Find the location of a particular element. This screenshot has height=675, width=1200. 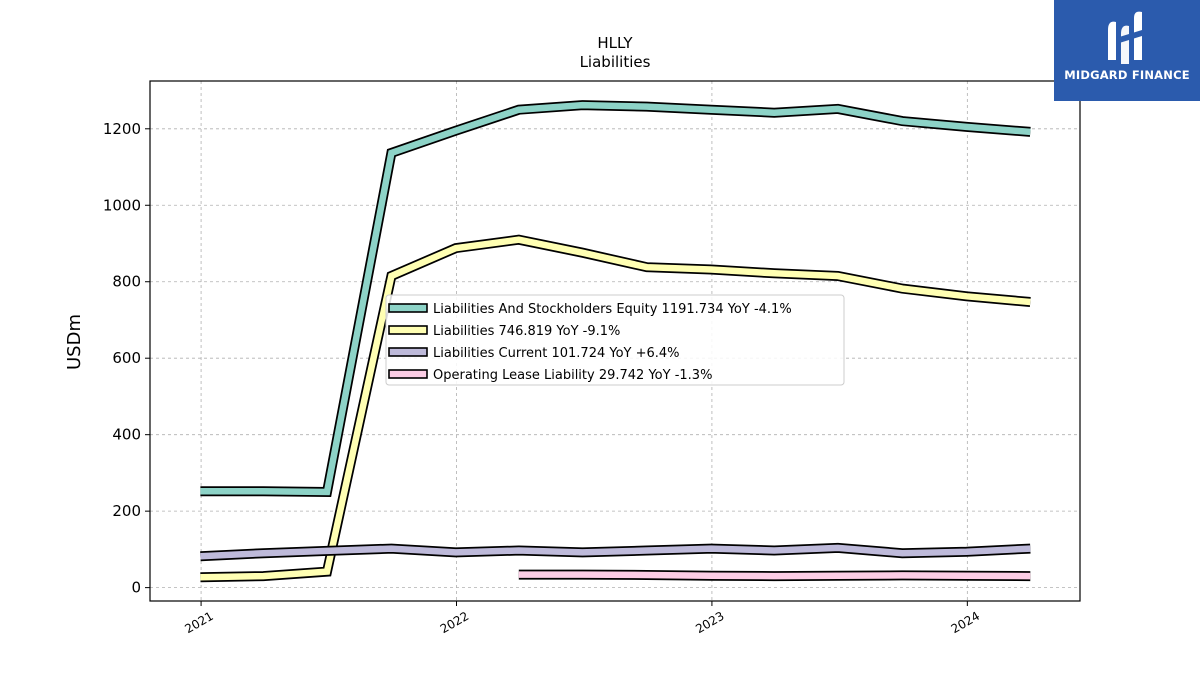

y-tick-label: 1200 is located at coordinates (122, 129).